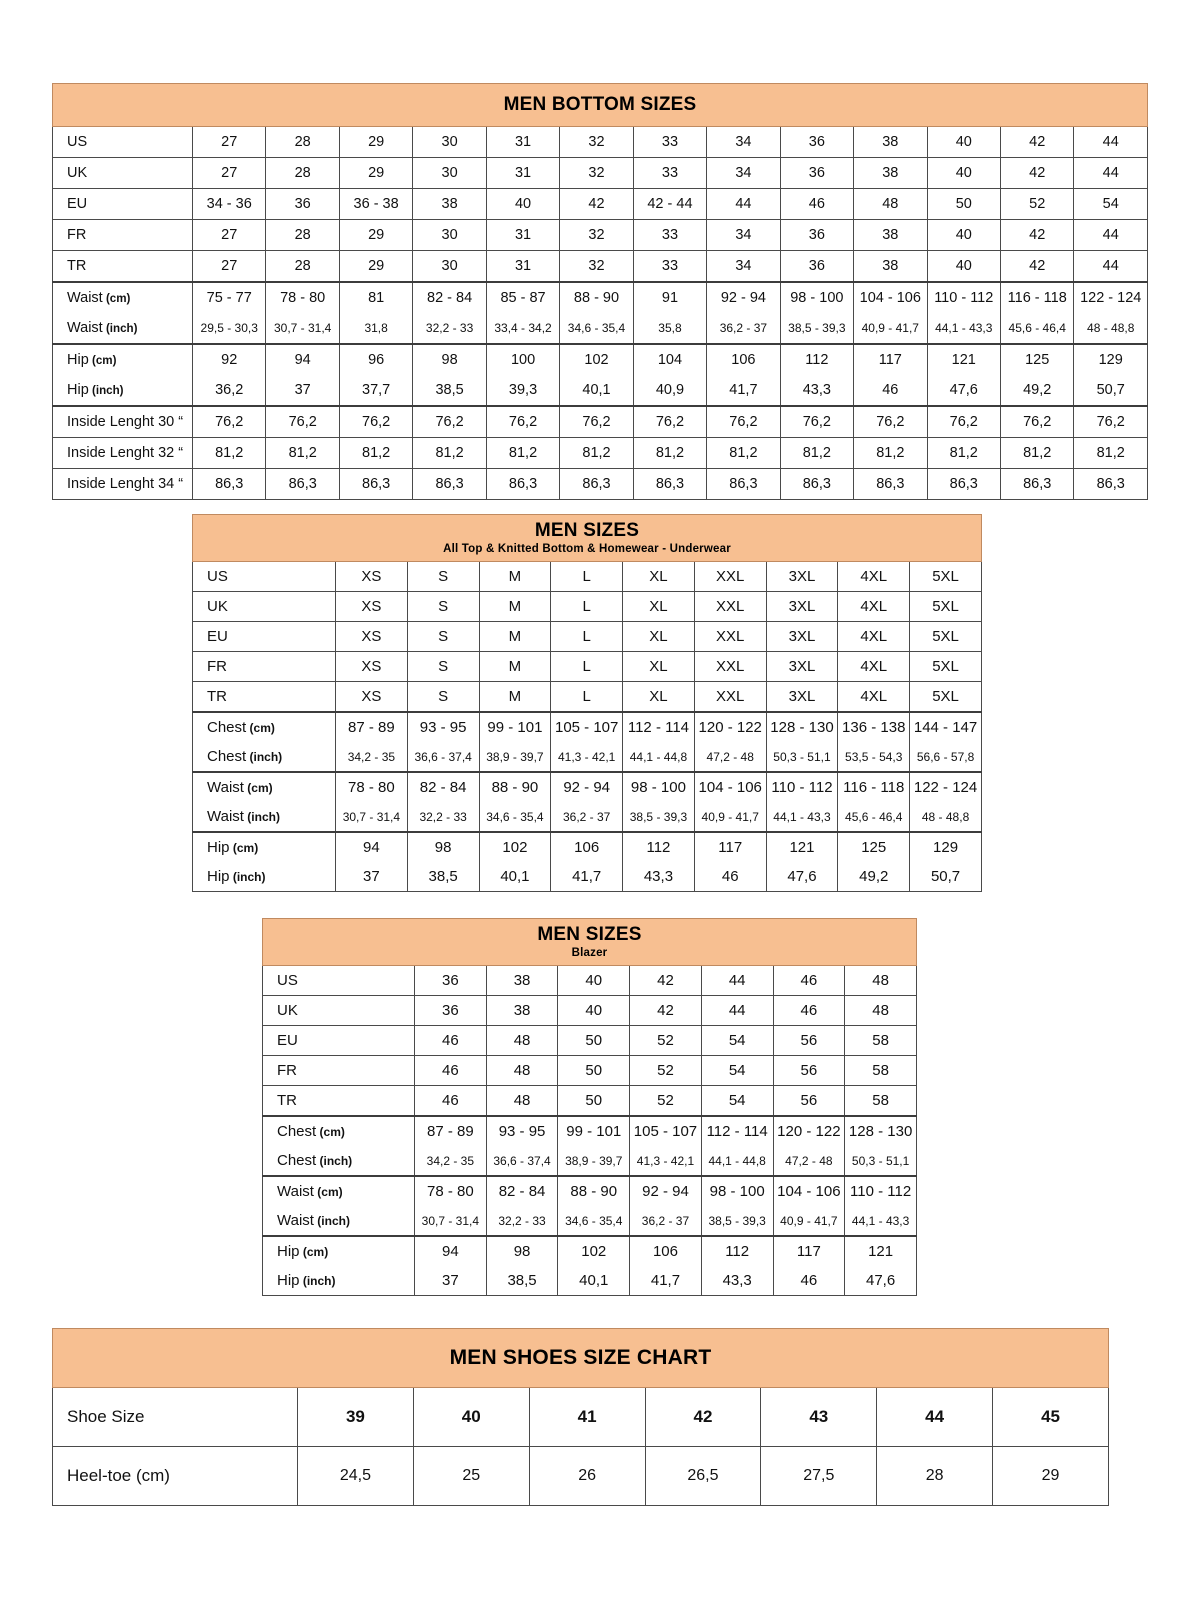 This screenshot has width=1200, height=1605. What do you see at coordinates (264, 726) in the screenshot?
I see `row-label-cell: Chest (cm)` at bounding box center [264, 726].